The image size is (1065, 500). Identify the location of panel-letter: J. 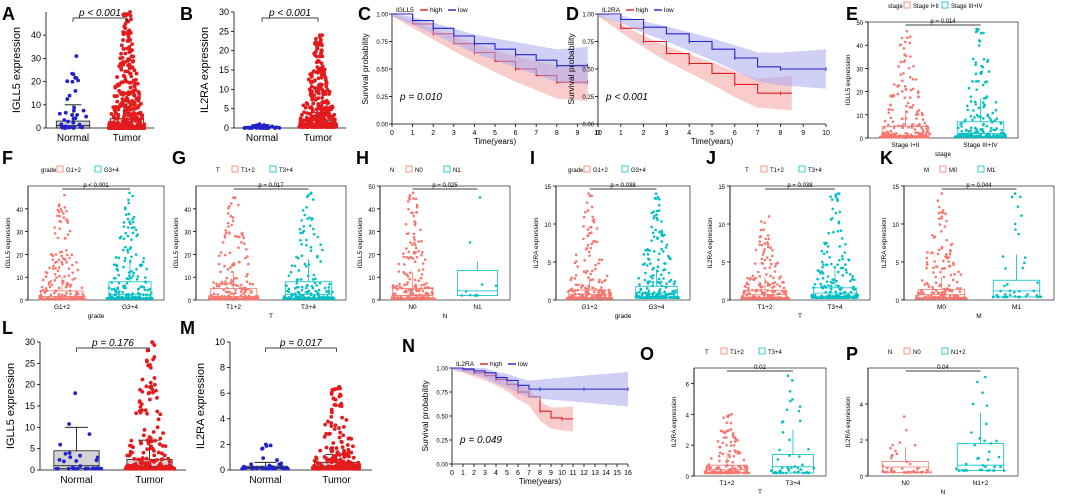
(711, 158).